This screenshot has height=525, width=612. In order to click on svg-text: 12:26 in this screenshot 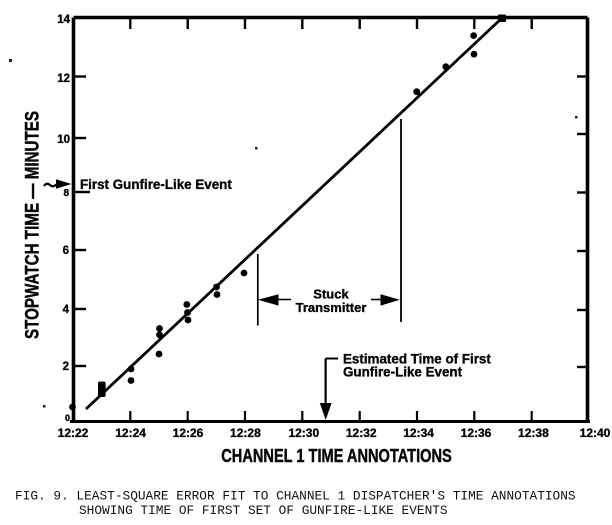, I will do `click(188, 433)`.